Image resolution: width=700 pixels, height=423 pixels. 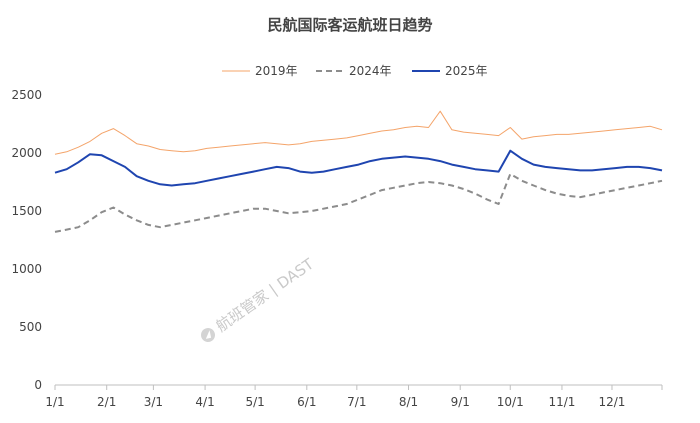 What do you see at coordinates (460, 402) in the screenshot?
I see `x-tick-label: 9/1` at bounding box center [460, 402].